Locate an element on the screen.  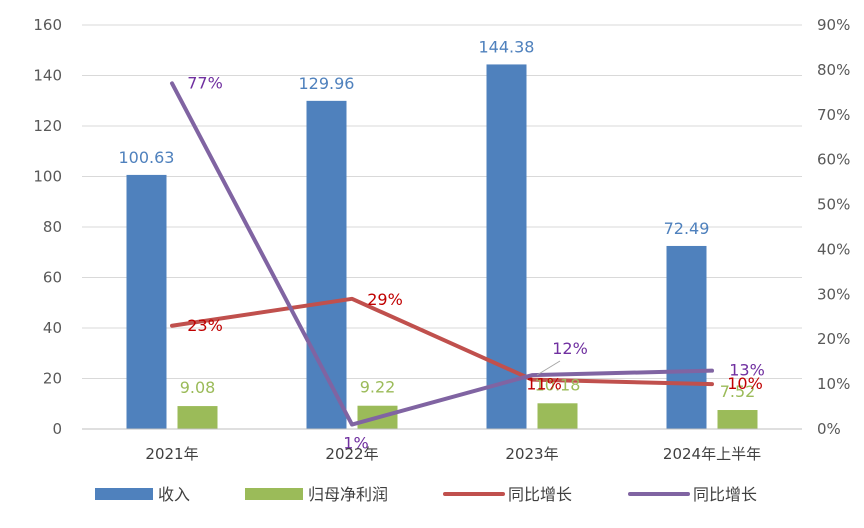
bar-value-label: 10.18 is located at coordinates (558, 384).